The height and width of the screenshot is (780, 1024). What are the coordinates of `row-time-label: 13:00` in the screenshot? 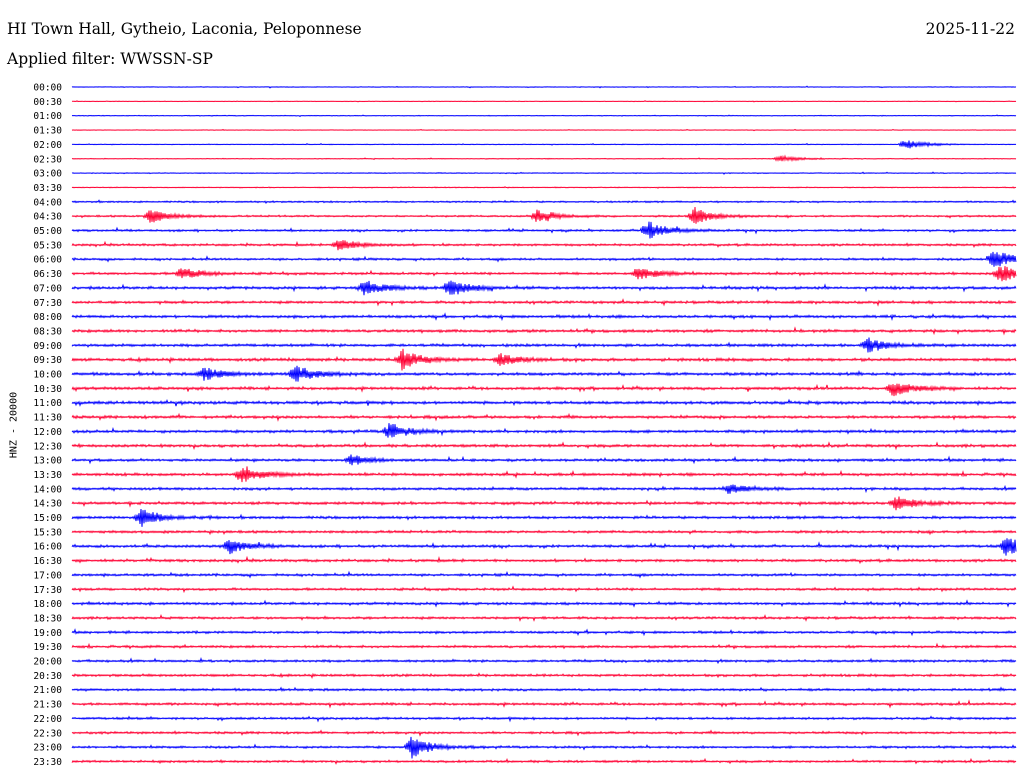 It's located at (47, 461).